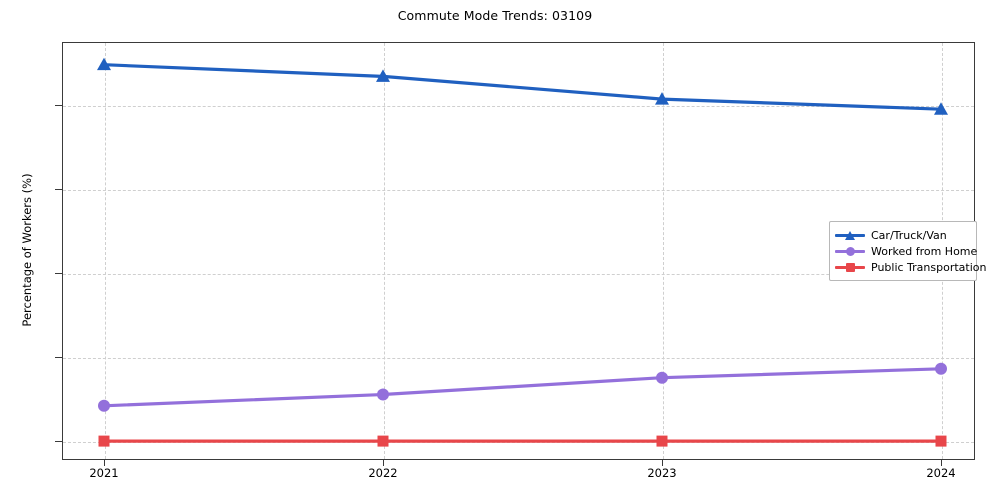  I want to click on legend-label: Public Transportation, so click(929, 267).